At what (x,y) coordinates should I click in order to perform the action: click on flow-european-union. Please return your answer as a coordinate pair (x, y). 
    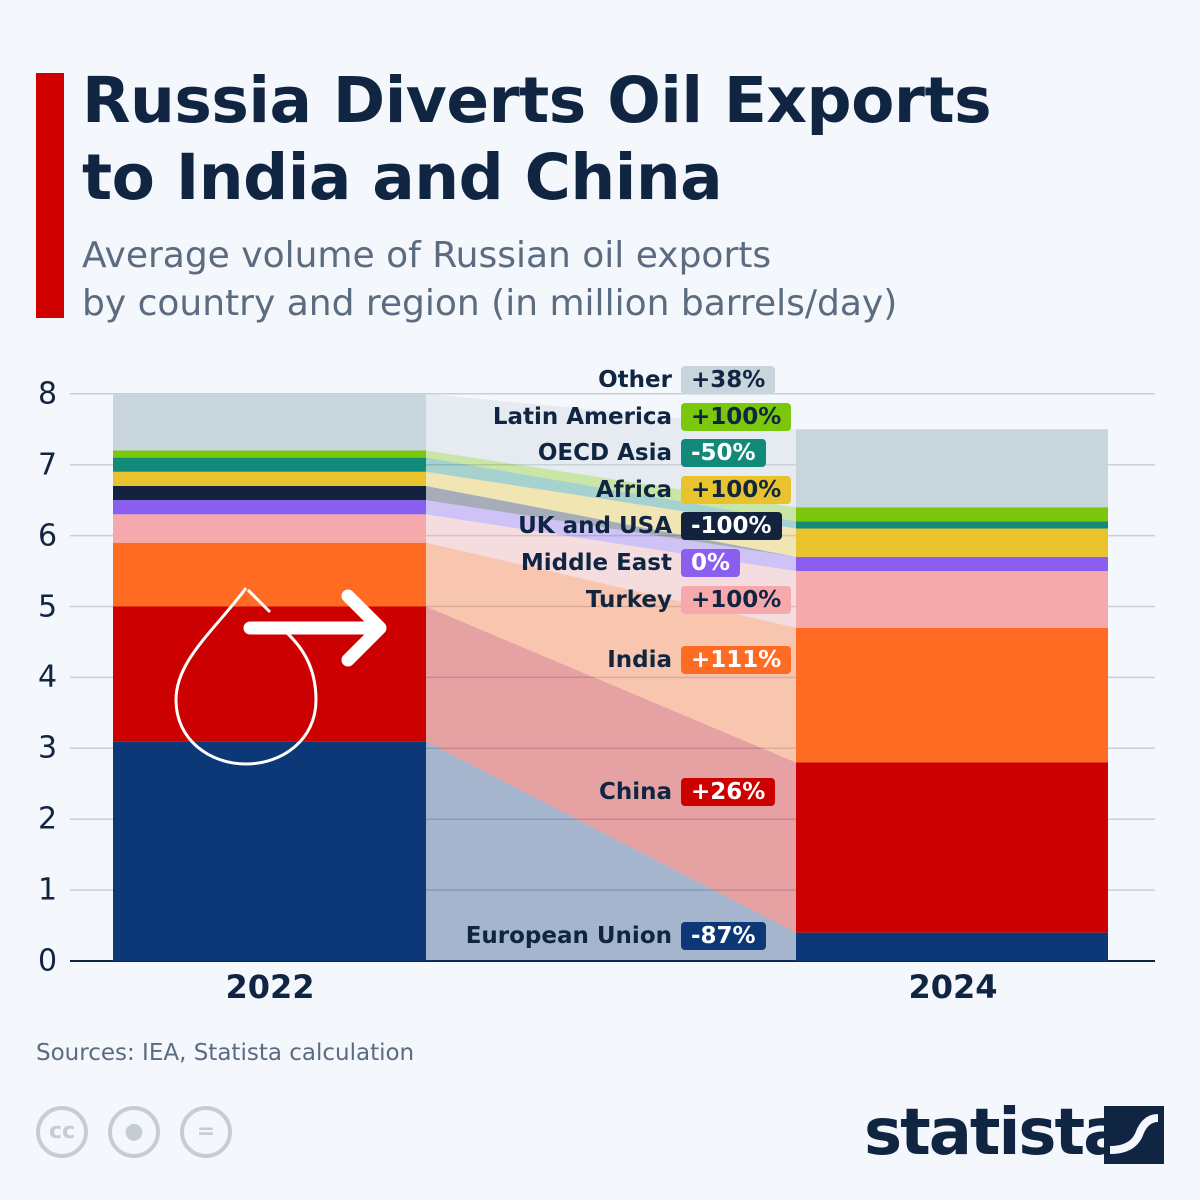
    Looking at the image, I should click on (611, 851).